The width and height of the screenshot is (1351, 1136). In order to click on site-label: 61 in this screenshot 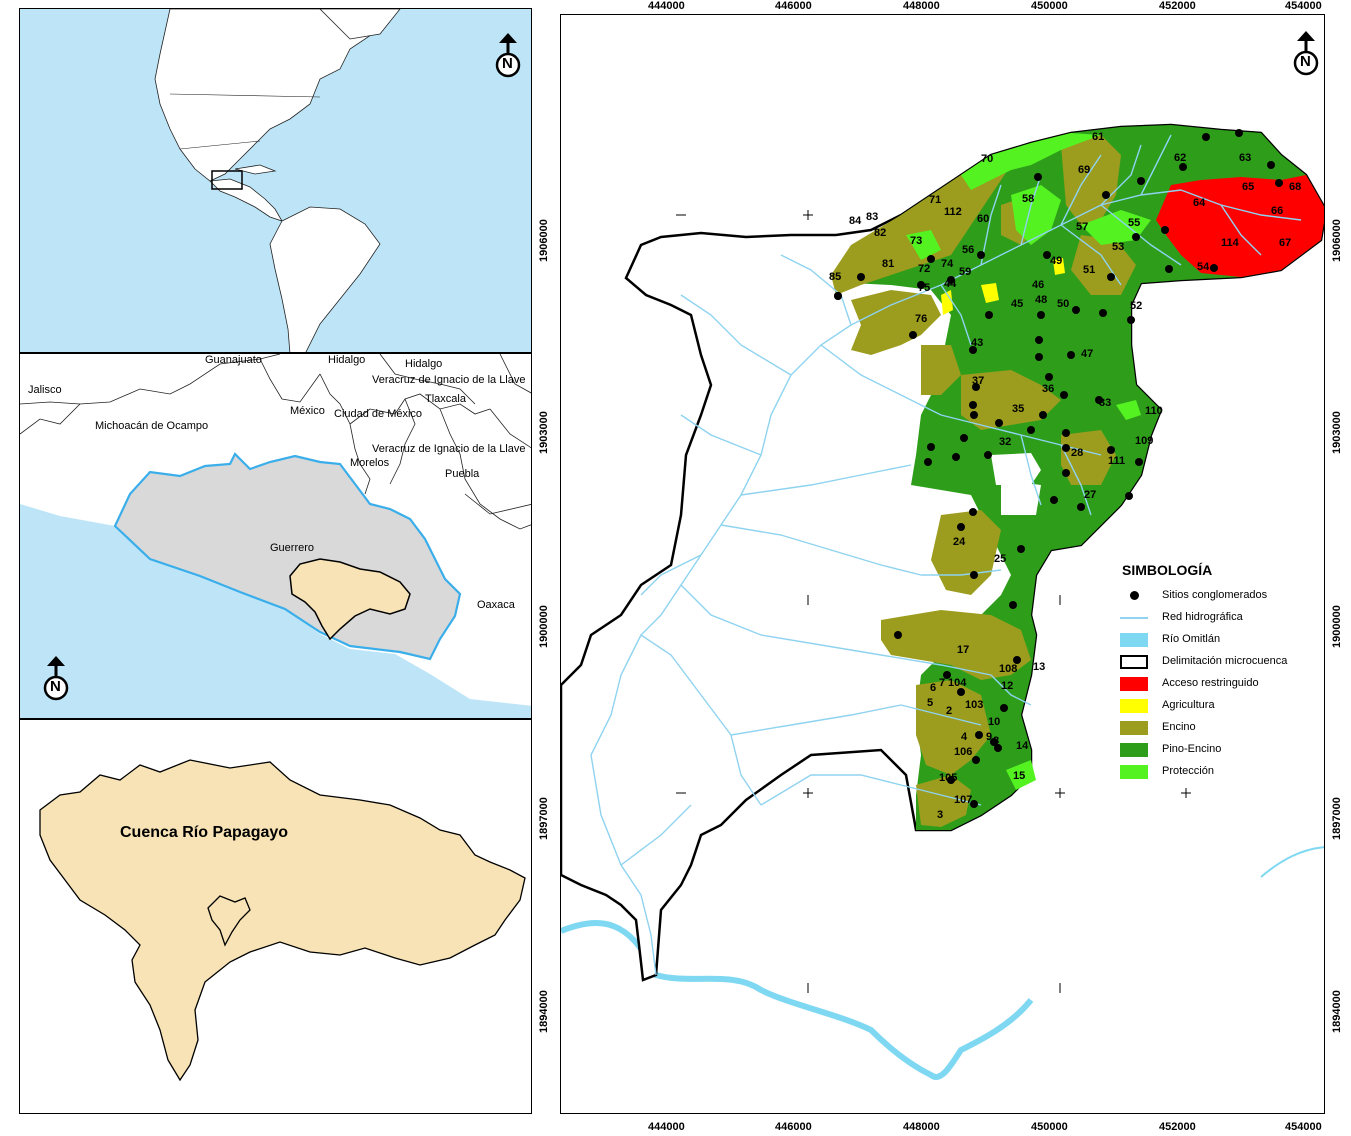, I will do `click(1098, 137)`.